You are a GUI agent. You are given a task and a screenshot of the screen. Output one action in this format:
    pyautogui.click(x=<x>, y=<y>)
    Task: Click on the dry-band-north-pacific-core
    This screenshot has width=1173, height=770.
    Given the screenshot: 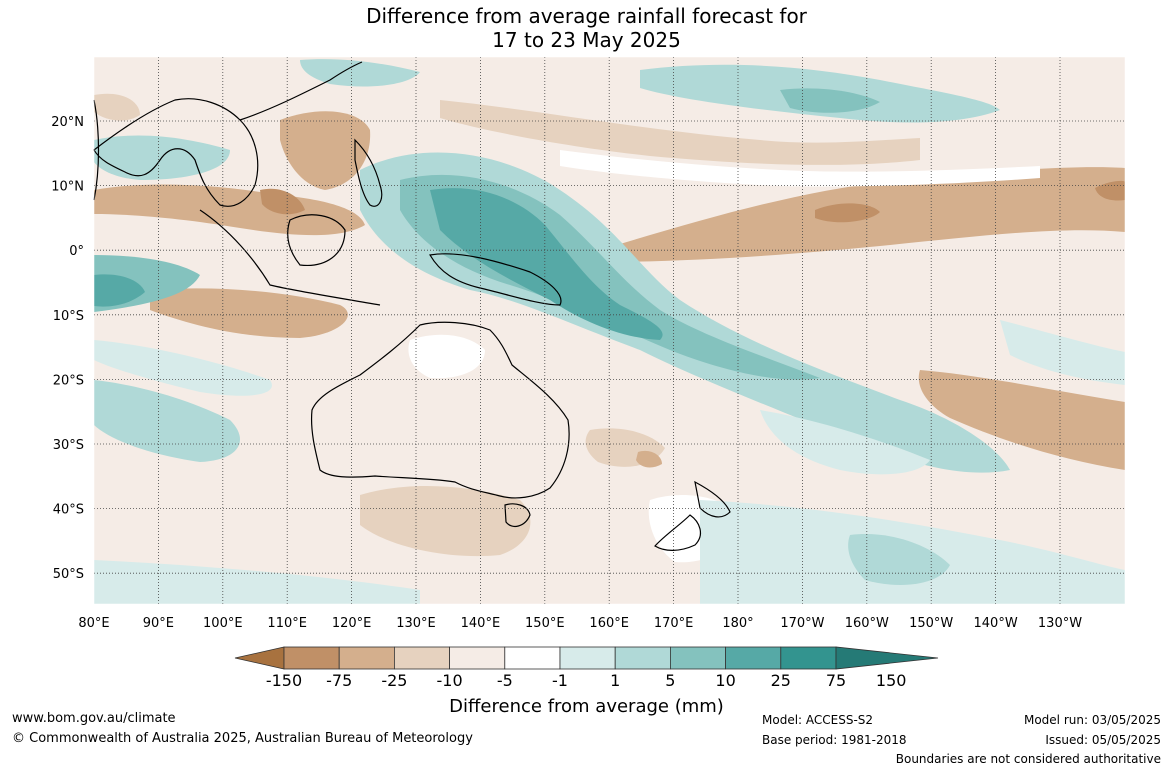 What is the action you would take?
    pyautogui.click(x=847, y=213)
    